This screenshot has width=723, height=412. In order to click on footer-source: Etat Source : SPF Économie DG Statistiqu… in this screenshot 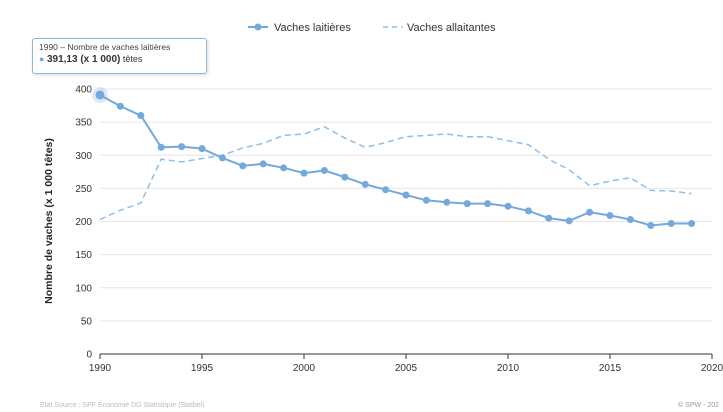, I will do `click(122, 405)`.